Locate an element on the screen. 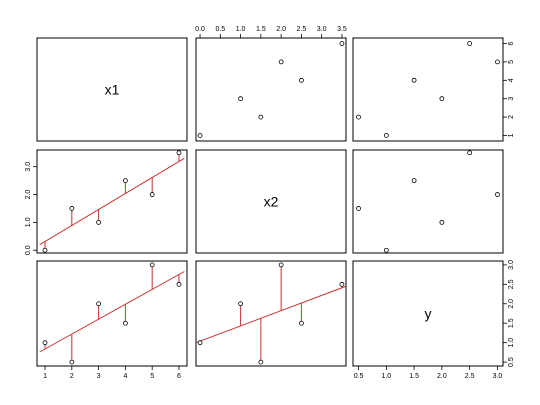  diagonal-label-y: y is located at coordinates (428, 314).